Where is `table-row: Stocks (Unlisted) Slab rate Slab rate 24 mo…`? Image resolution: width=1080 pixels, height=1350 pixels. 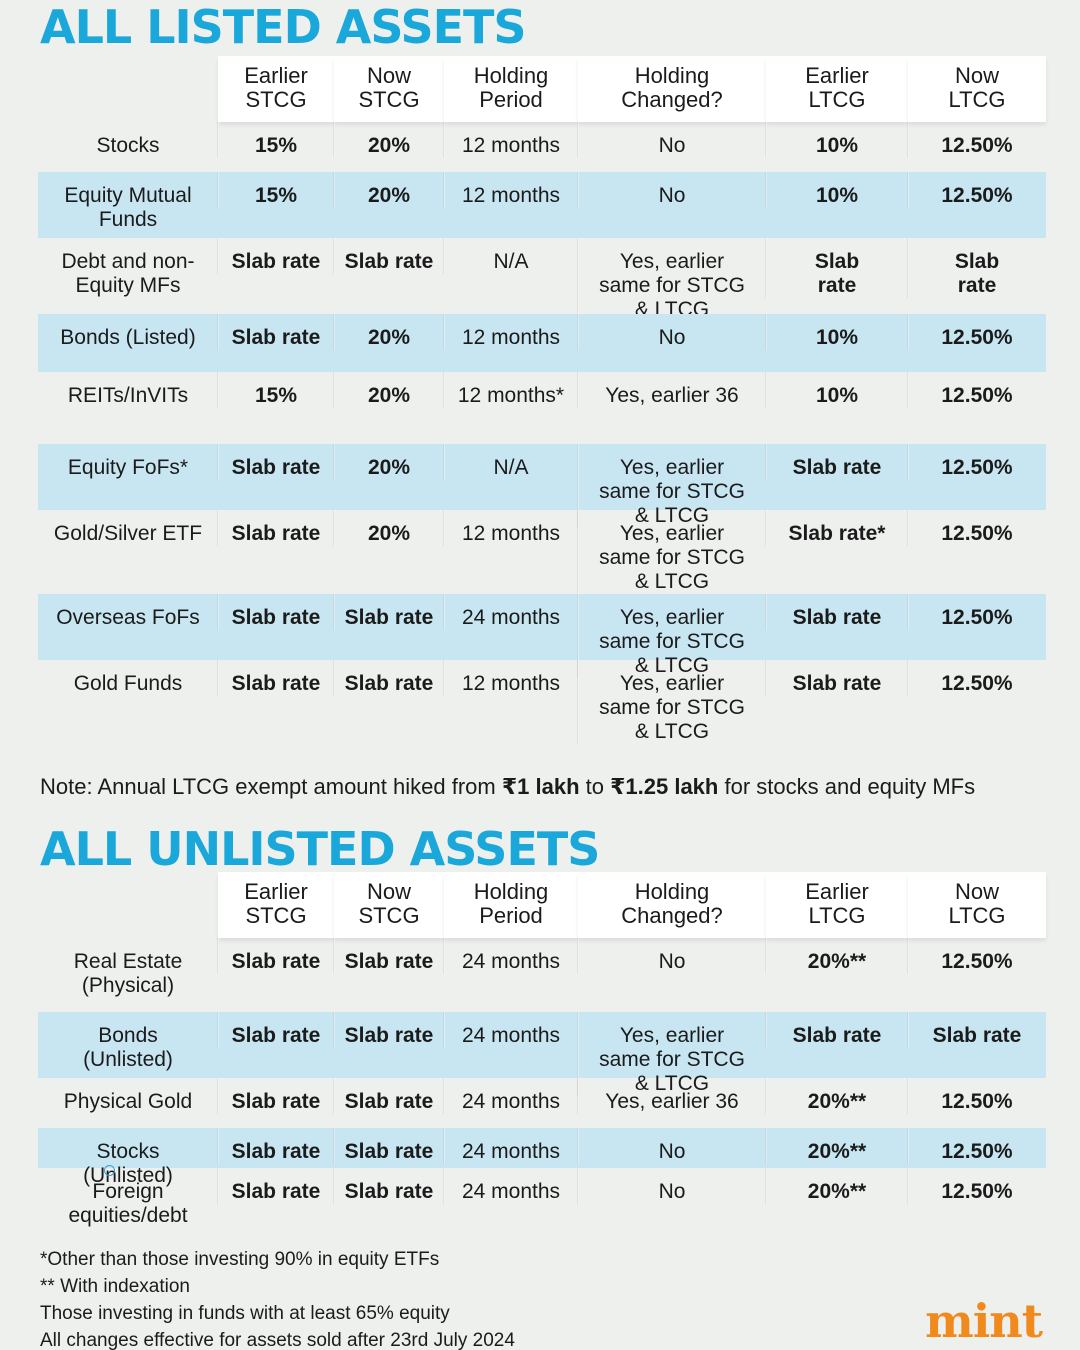 table-row: Stocks (Unlisted) Slab rate Slab rate 24 mo… is located at coordinates (542, 1157).